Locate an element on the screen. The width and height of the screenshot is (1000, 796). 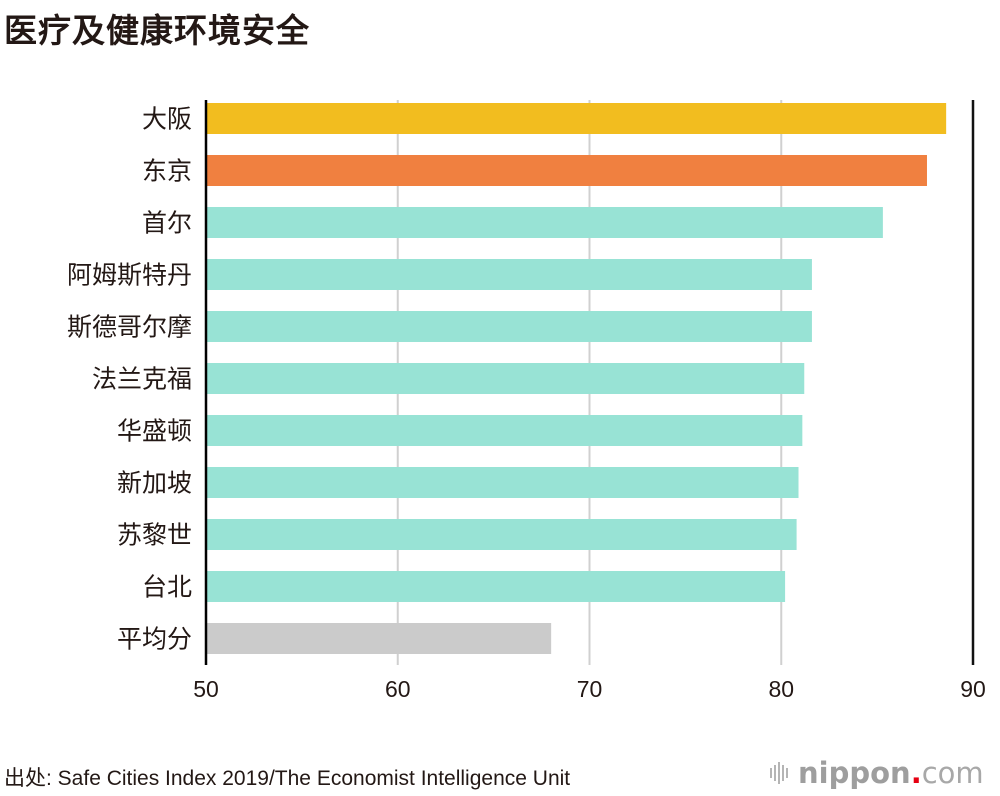
x-tick-labels: 50 60 70 80 90 is located at coordinates (589, 689).